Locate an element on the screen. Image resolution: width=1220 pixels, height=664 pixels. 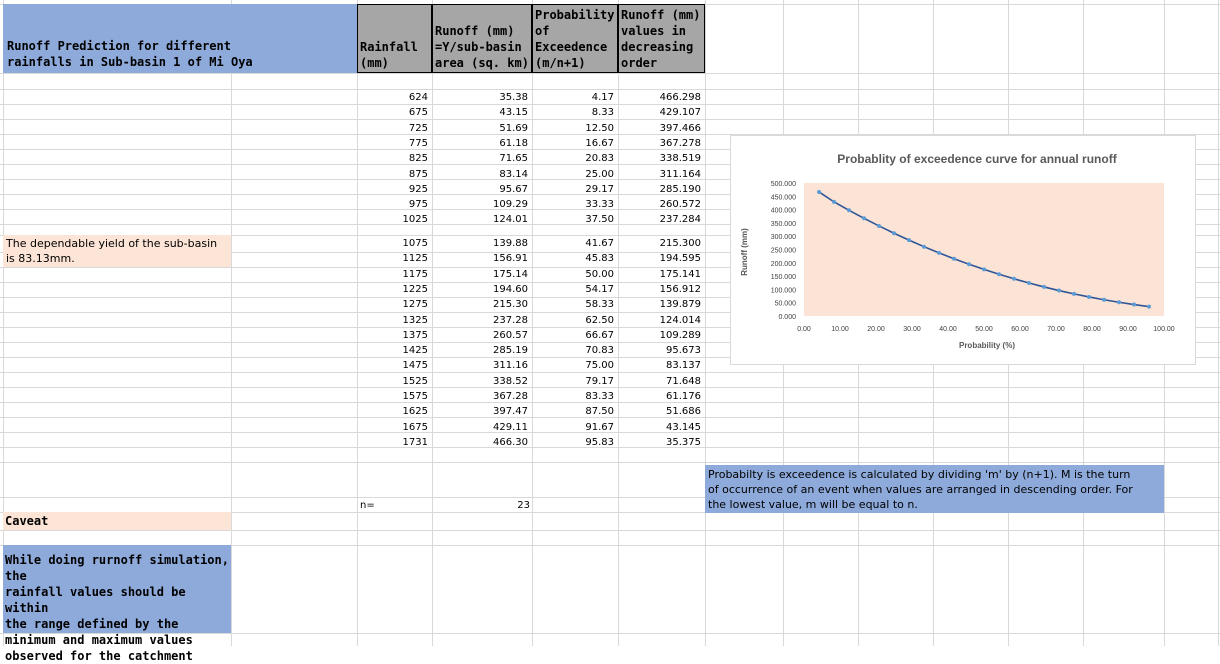
table-cell: 194.595 is located at coordinates (680, 259).